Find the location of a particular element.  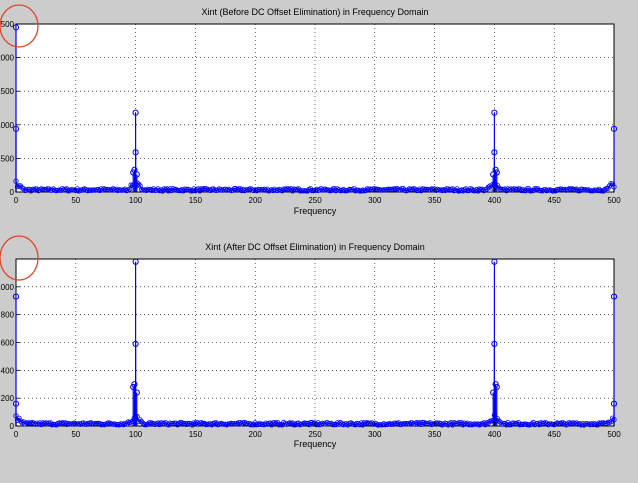

highlight-ellipse-after is located at coordinates (19, 258).